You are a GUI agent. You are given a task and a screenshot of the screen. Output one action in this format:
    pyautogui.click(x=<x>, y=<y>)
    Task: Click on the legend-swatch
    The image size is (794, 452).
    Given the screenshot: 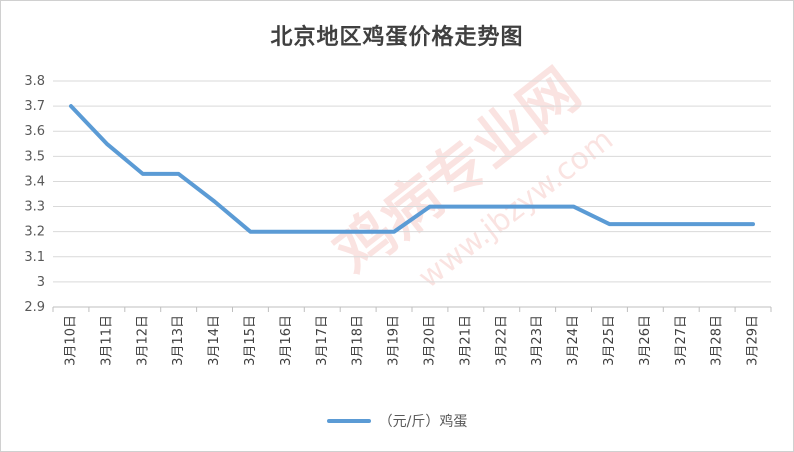 What is the action you would take?
    pyautogui.click(x=348, y=421)
    